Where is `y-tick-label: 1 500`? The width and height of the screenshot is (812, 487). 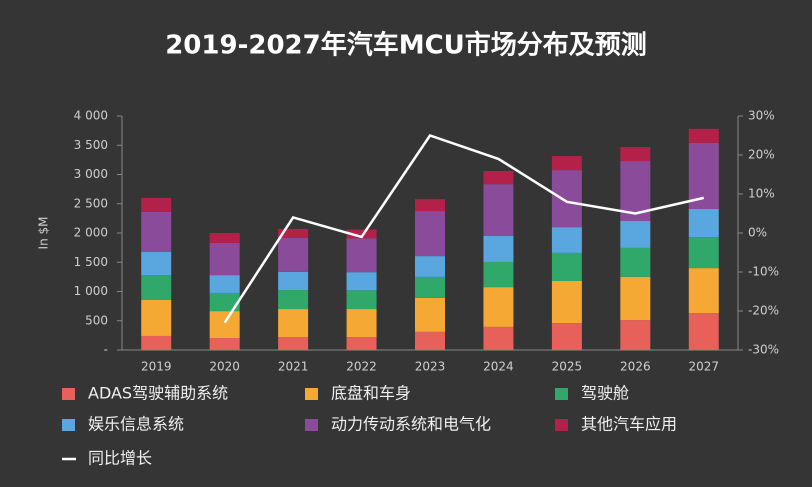 y-tick-label: 1 500 is located at coordinates (91, 262).